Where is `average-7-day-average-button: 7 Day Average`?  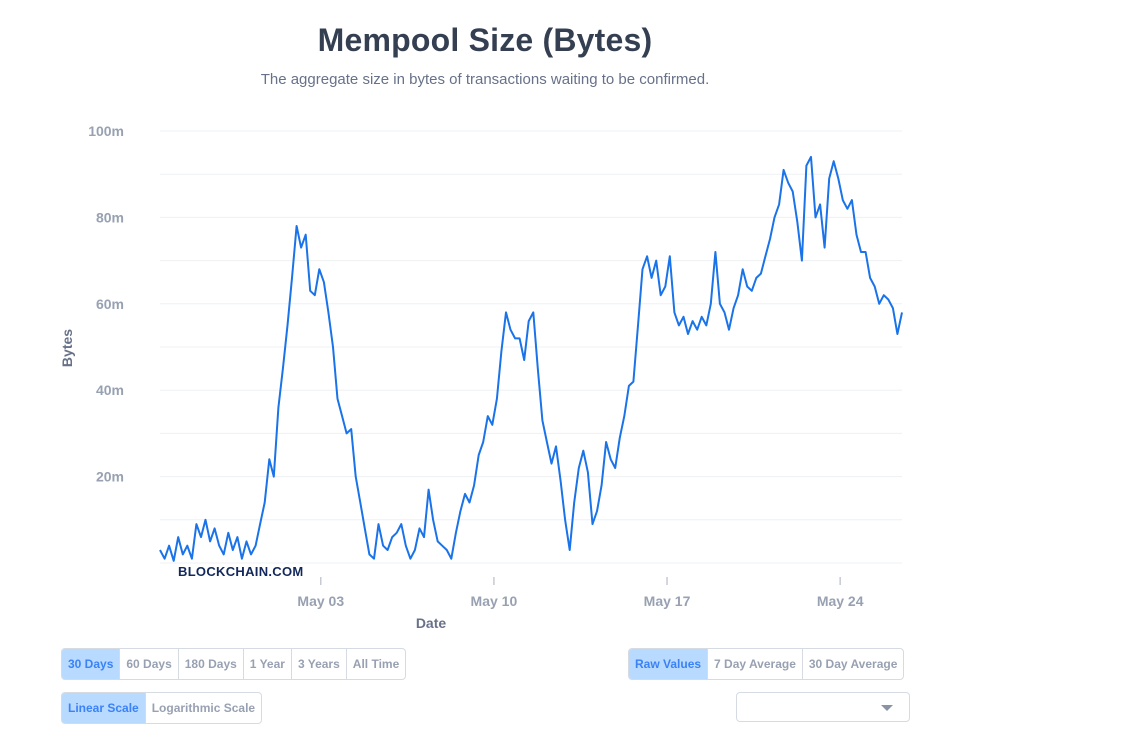 average-7-day-average-button: 7 Day Average is located at coordinates (755, 664).